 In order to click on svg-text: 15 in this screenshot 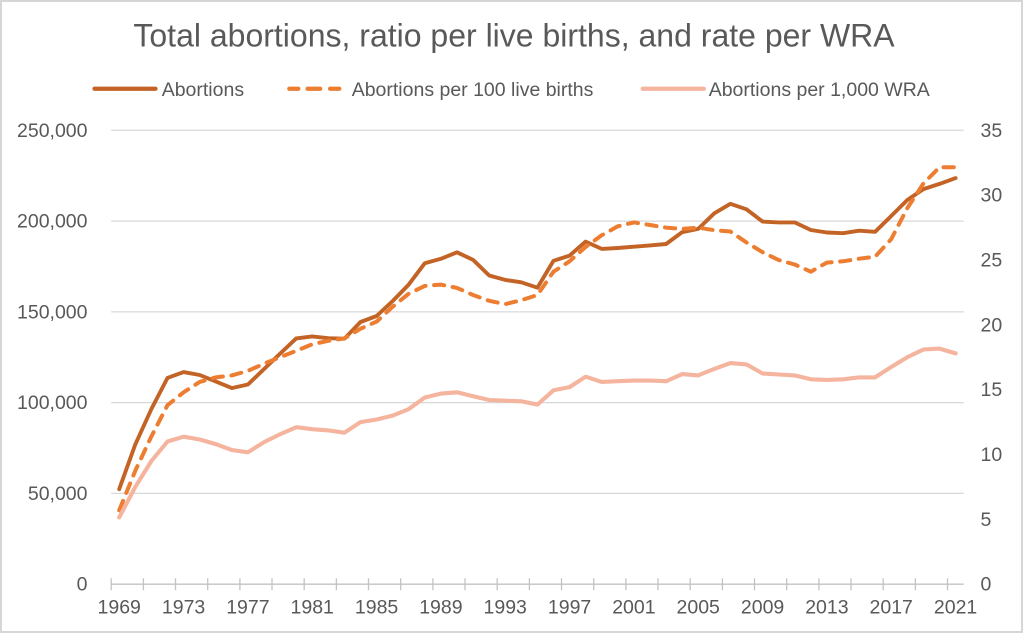, I will do `click(992, 390)`.